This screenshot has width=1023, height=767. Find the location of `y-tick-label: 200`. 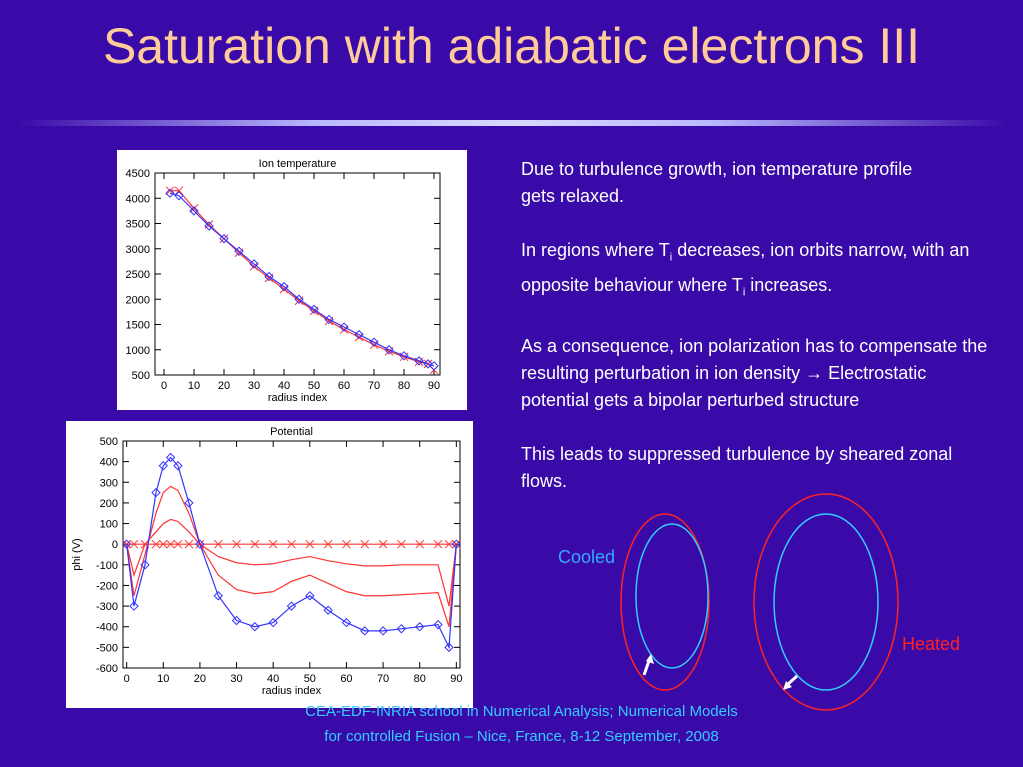

y-tick-label: 200 is located at coordinates (109, 504).